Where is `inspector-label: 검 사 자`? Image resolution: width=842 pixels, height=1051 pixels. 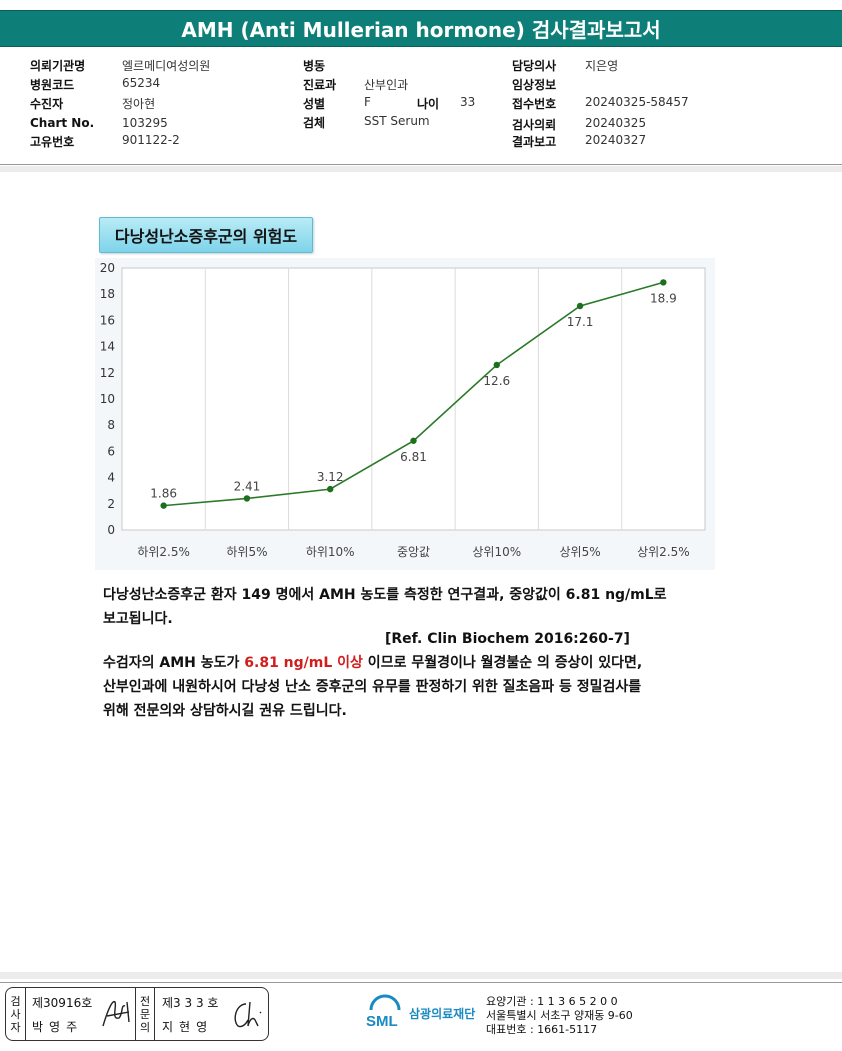
inspector-label: 검 사 자 is located at coordinates (16, 1014).